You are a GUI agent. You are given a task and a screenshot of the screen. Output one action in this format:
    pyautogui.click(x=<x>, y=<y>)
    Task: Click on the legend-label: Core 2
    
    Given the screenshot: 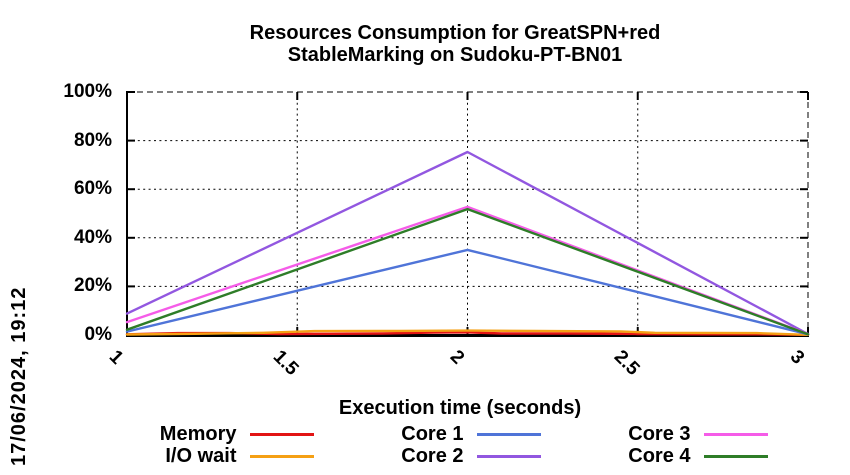 What is the action you would take?
    pyautogui.click(x=432, y=455)
    